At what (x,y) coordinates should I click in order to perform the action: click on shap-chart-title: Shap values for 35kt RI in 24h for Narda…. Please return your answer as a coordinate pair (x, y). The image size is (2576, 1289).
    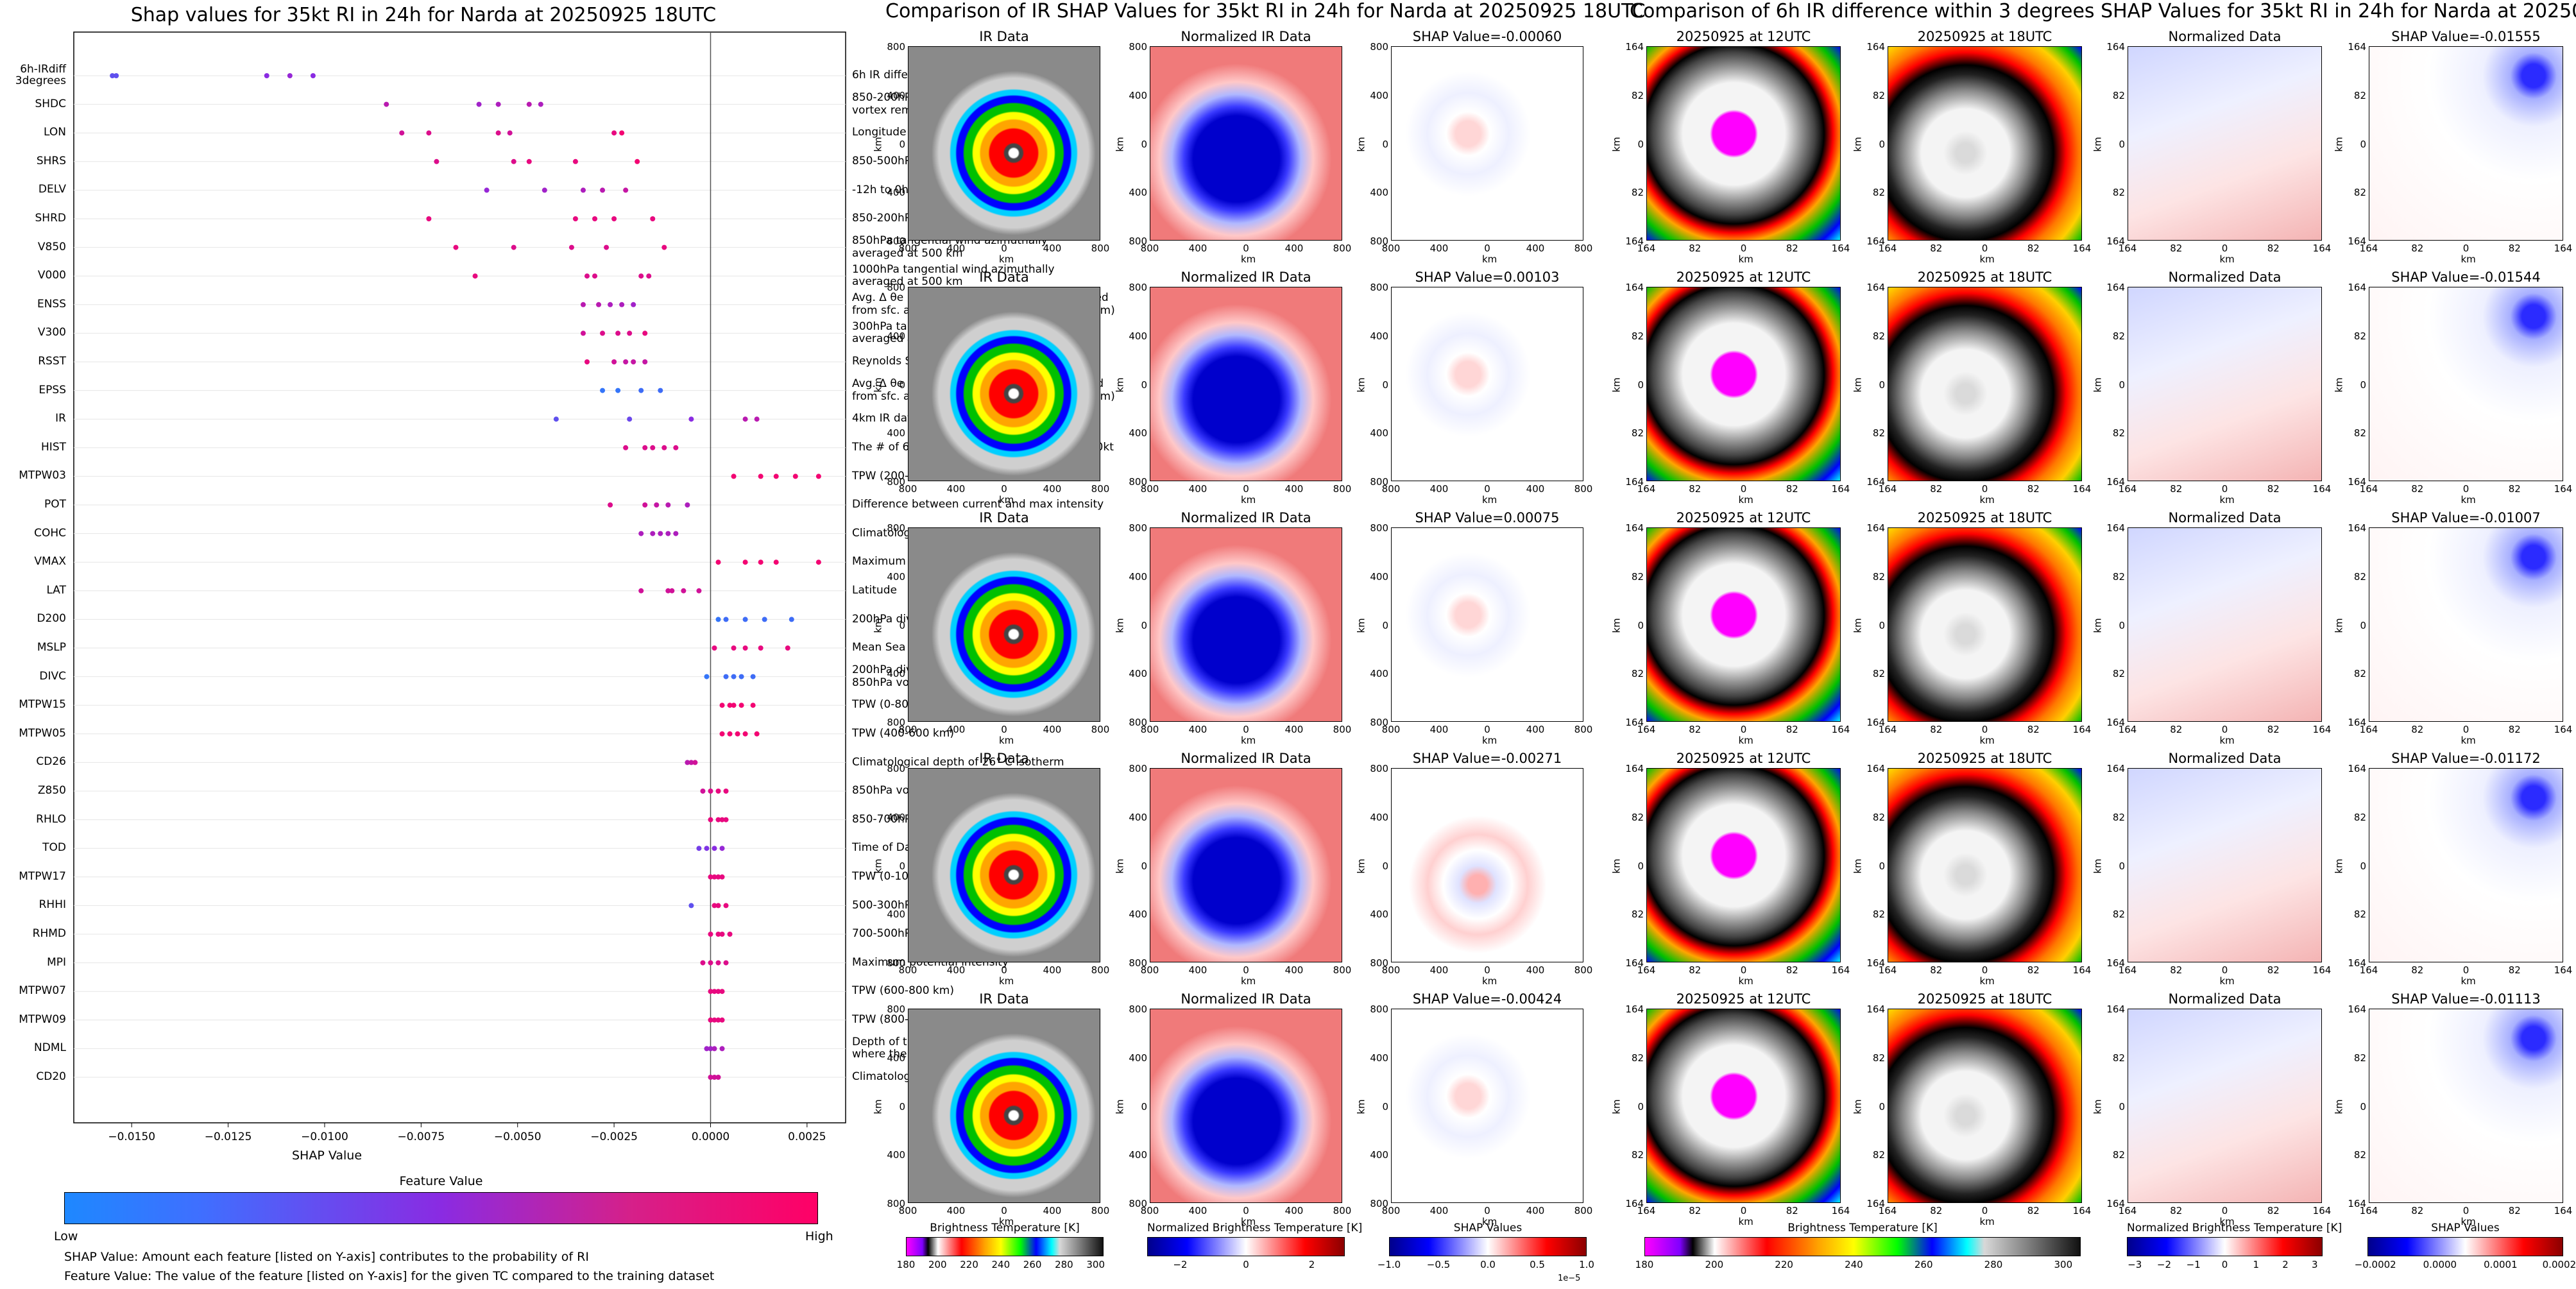
    Looking at the image, I should click on (423, 15).